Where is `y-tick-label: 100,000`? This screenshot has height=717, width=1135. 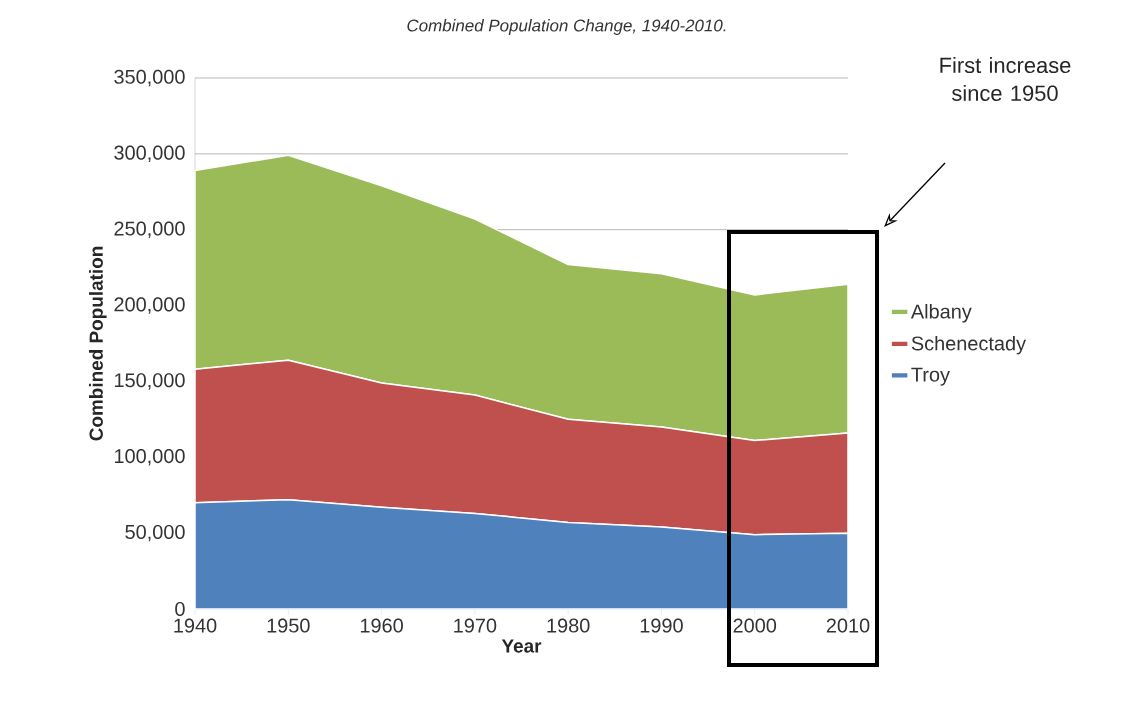 y-tick-label: 100,000 is located at coordinates (149, 457).